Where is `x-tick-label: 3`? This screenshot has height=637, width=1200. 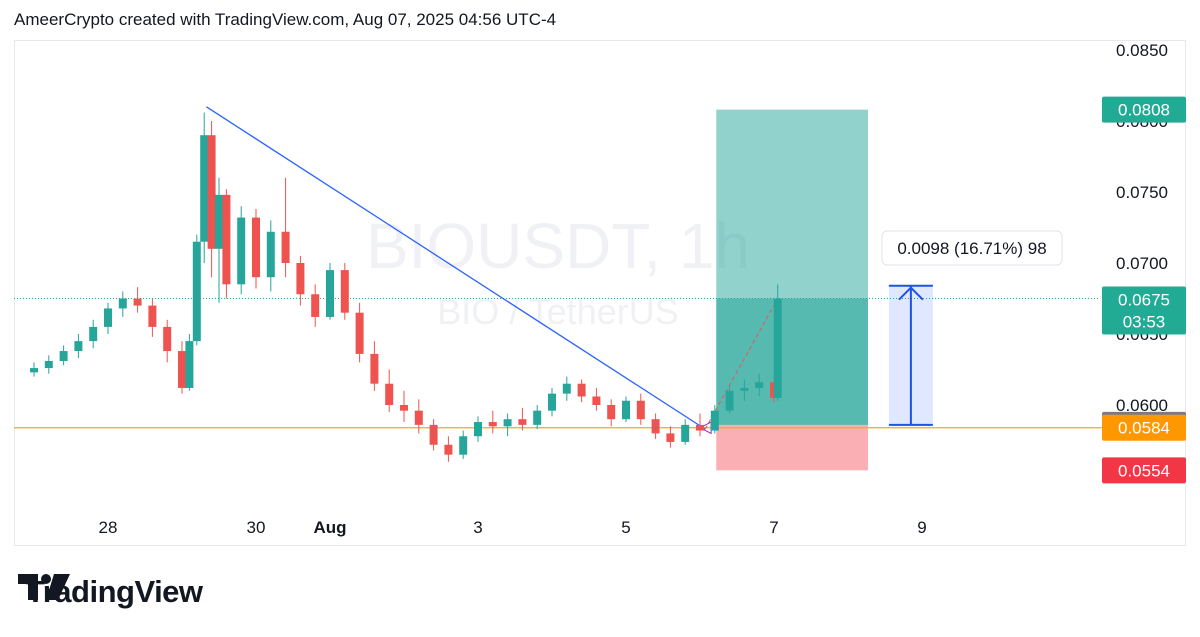
x-tick-label: 3 is located at coordinates (477, 527).